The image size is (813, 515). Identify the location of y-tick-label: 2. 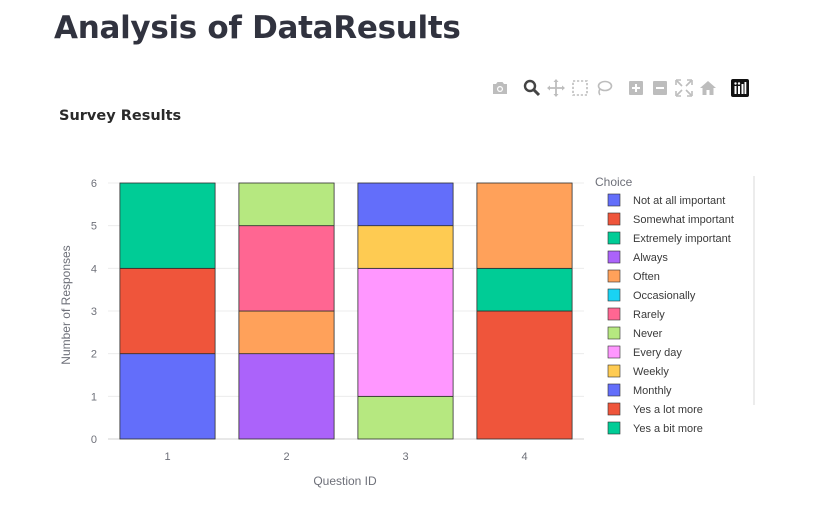
(94, 355).